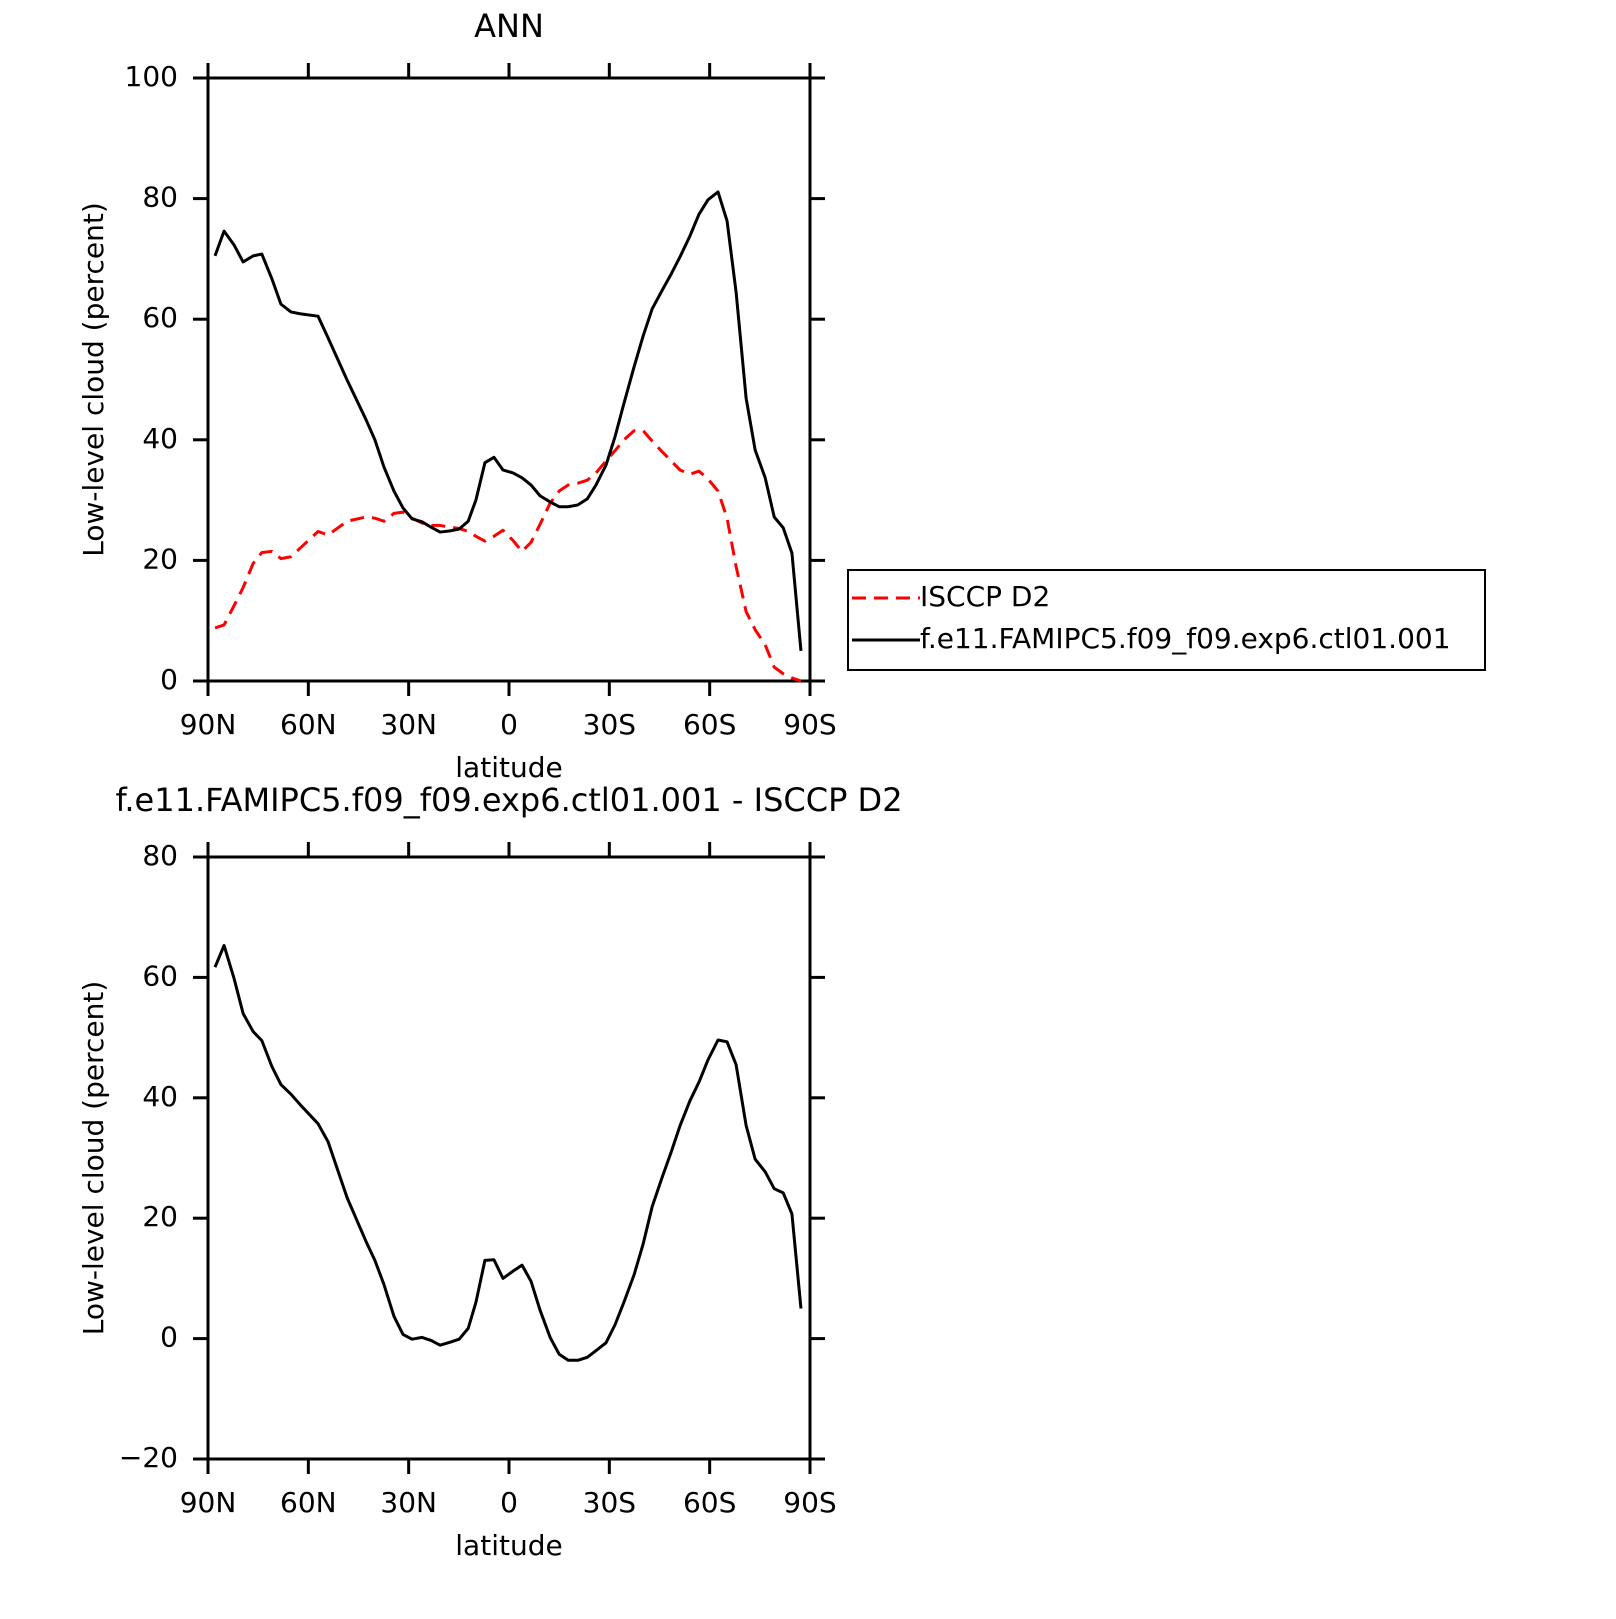 The height and width of the screenshot is (1619, 1616). I want to click on legend-box, so click(1166, 620).